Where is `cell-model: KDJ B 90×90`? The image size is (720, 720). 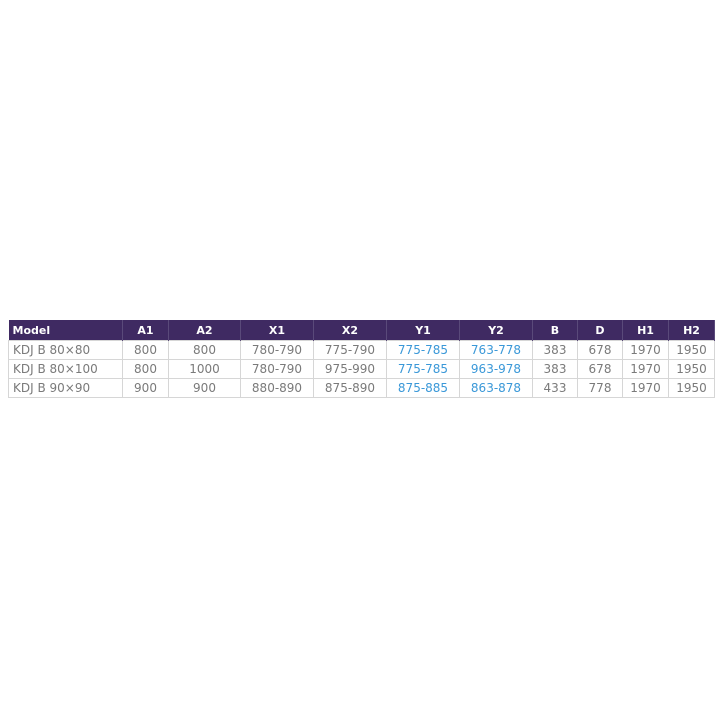 cell-model: KDJ B 90×90 is located at coordinates (65, 388).